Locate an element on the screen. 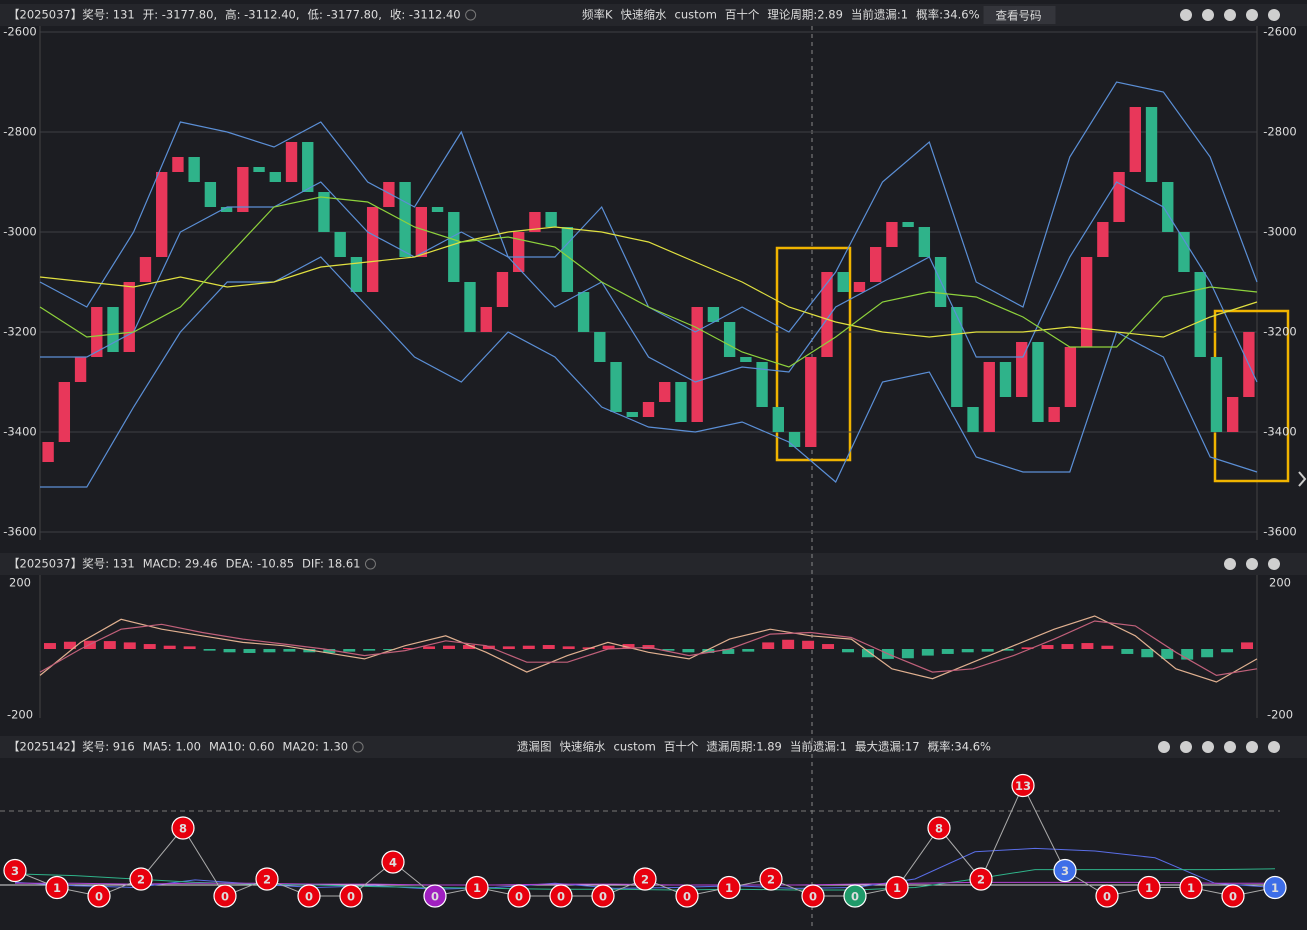 The width and height of the screenshot is (1307, 930). y-tick-label: -3000 is located at coordinates (1279, 232).